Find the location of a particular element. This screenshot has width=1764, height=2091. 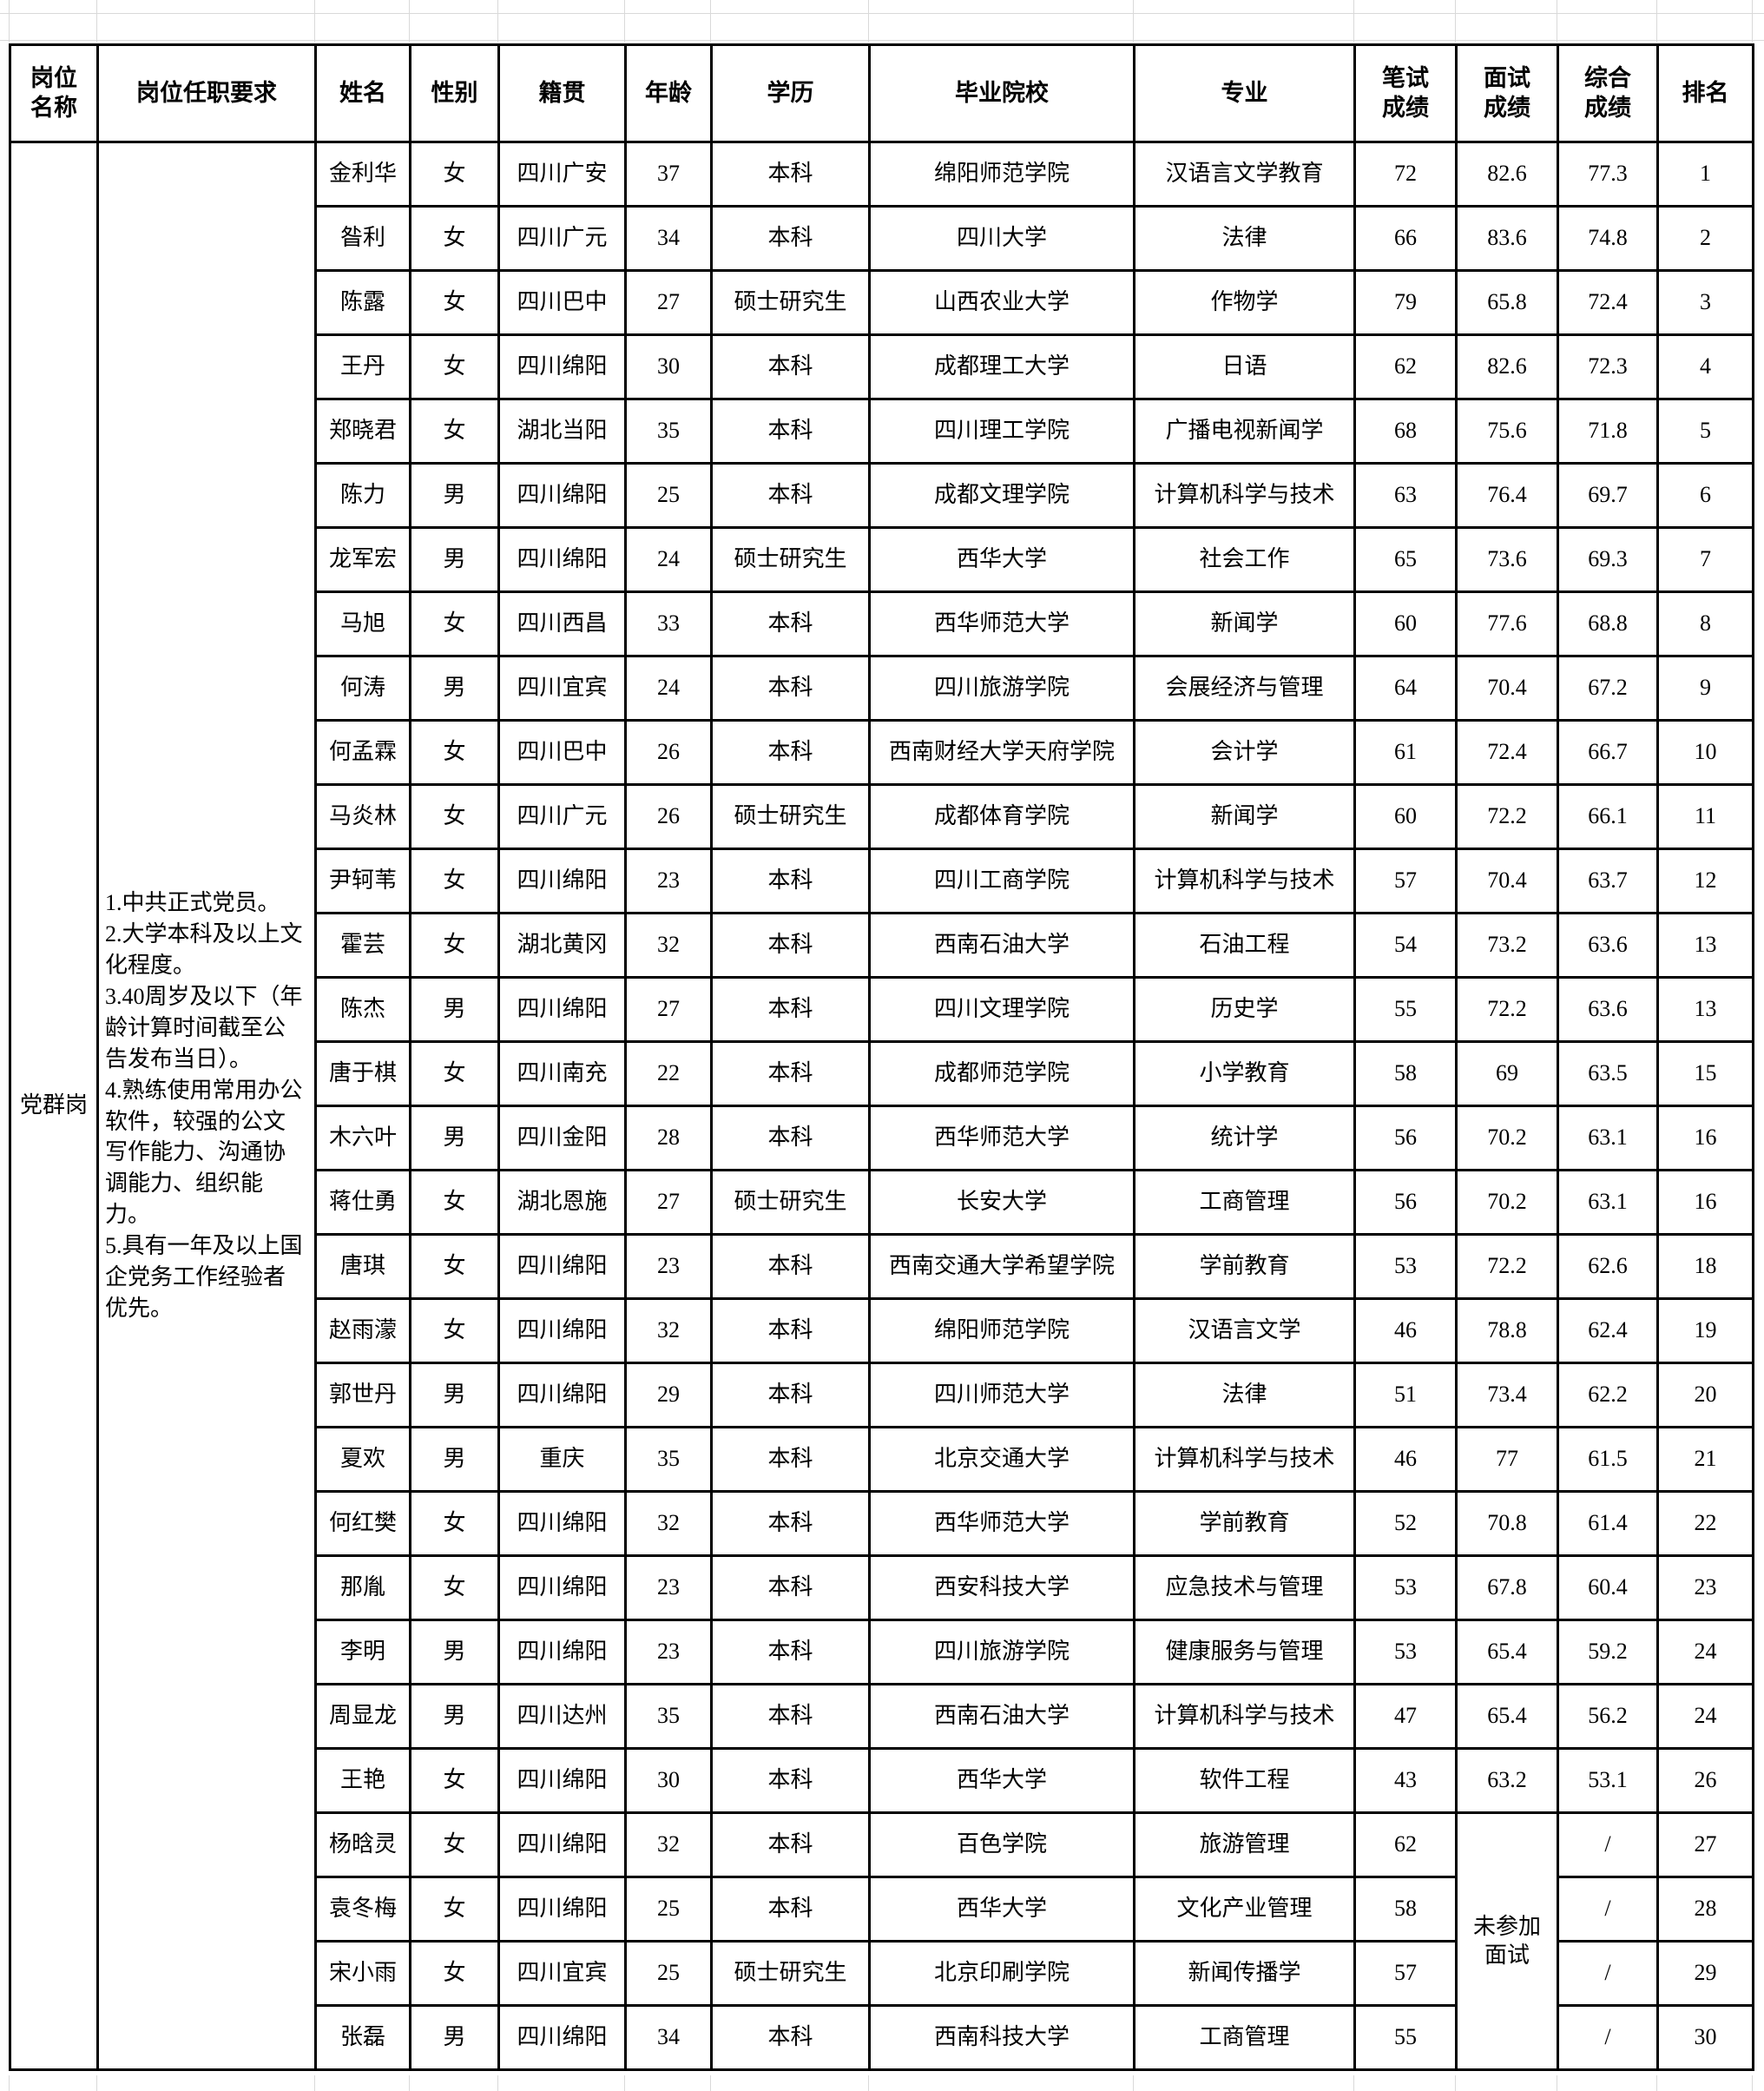

native-place-cell: 四川广元 is located at coordinates (562, 816).